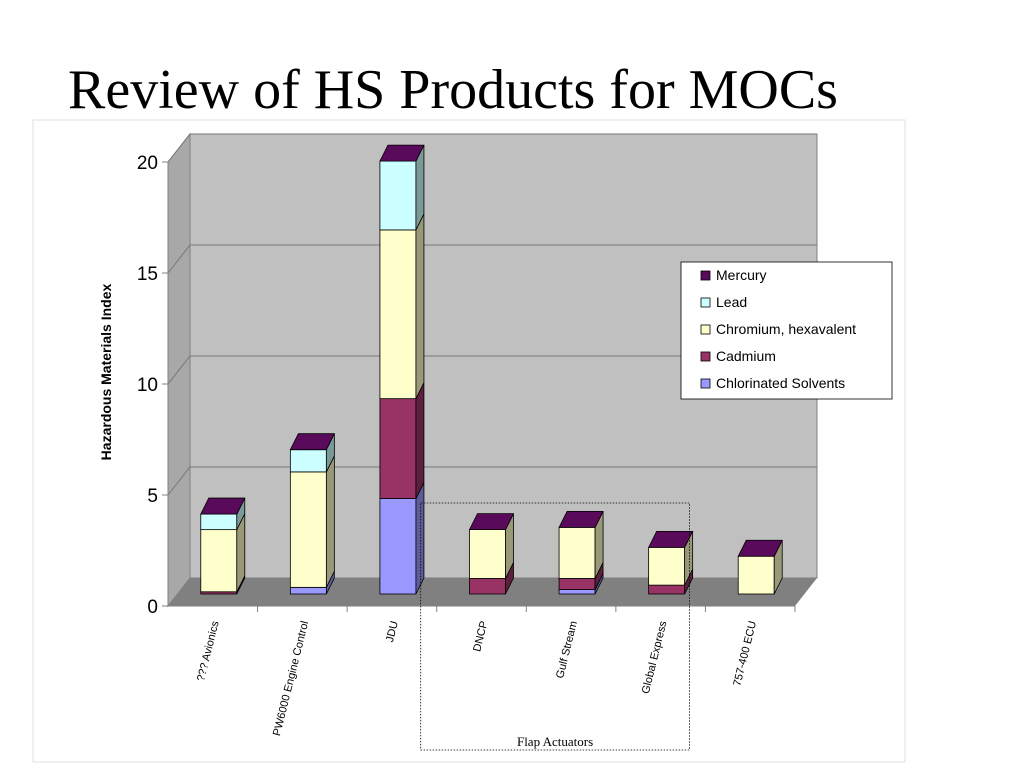  What do you see at coordinates (152, 607) in the screenshot?
I see `y-tick-label: 0` at bounding box center [152, 607].